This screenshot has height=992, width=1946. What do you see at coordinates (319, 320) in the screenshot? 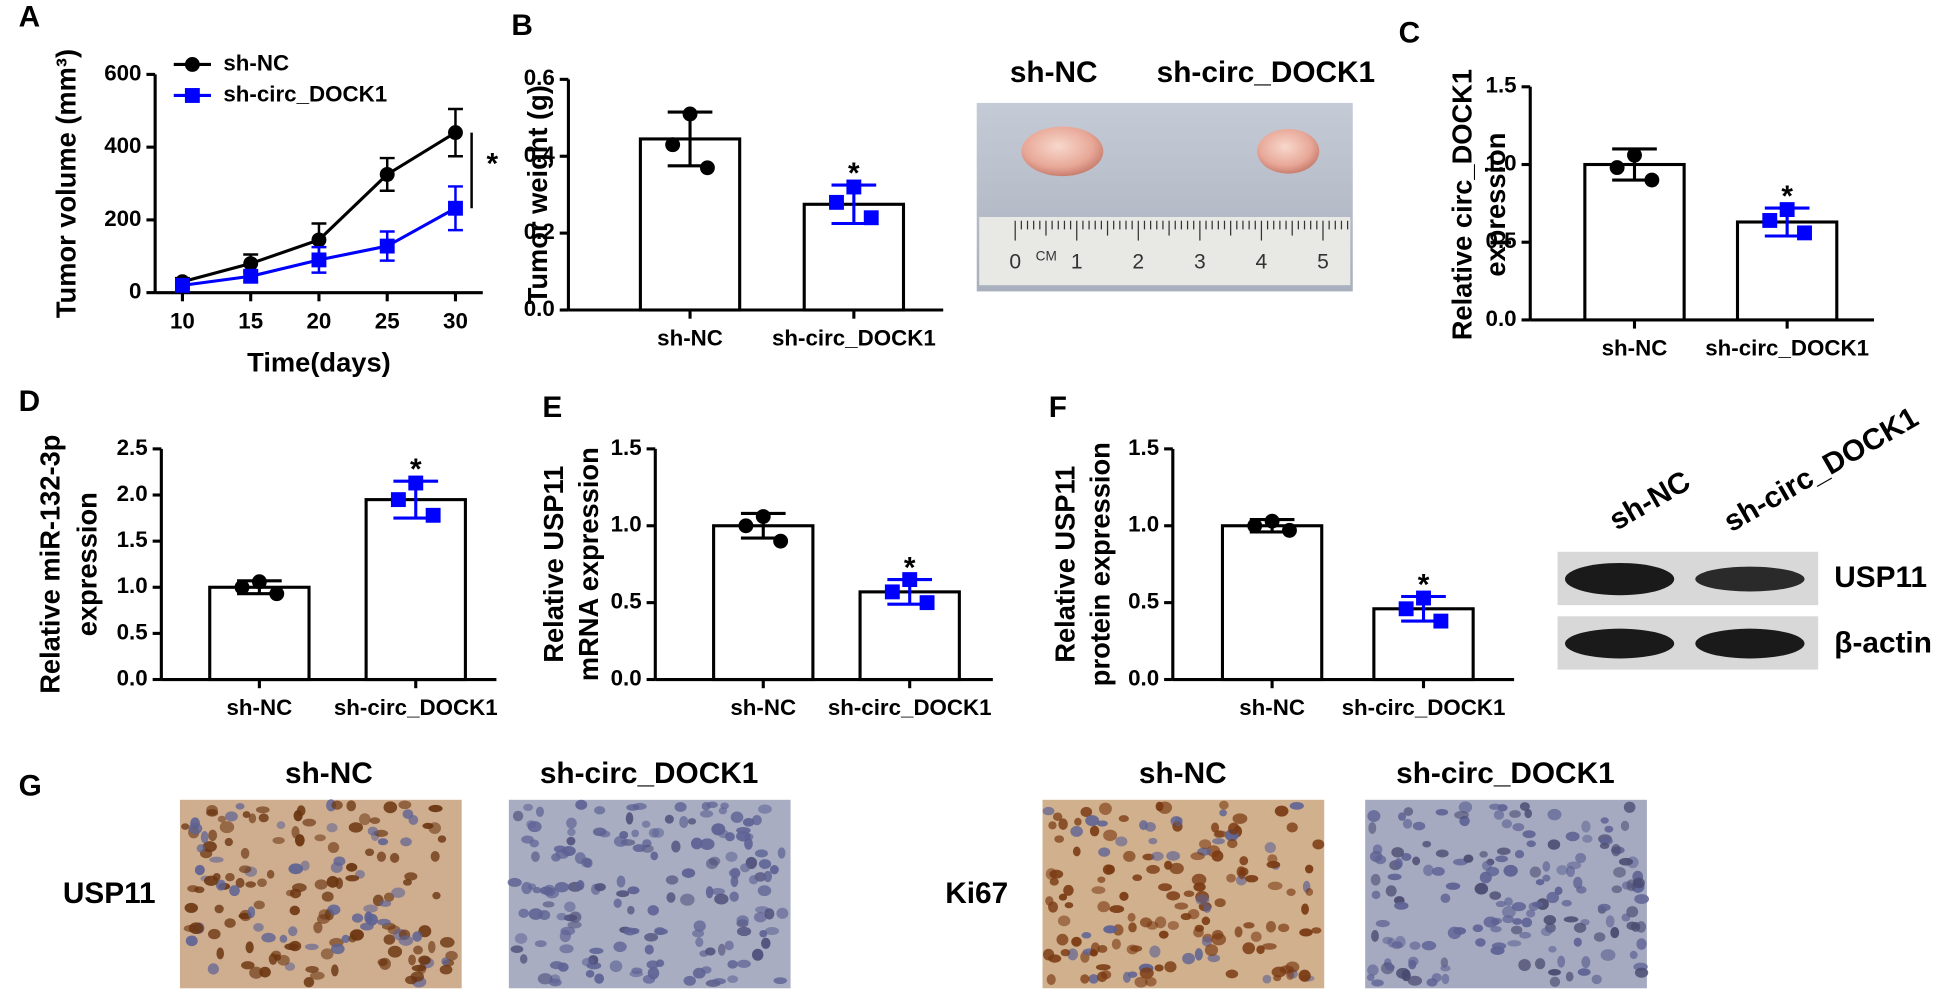
I see `x-tick-label: 20` at bounding box center [319, 320].